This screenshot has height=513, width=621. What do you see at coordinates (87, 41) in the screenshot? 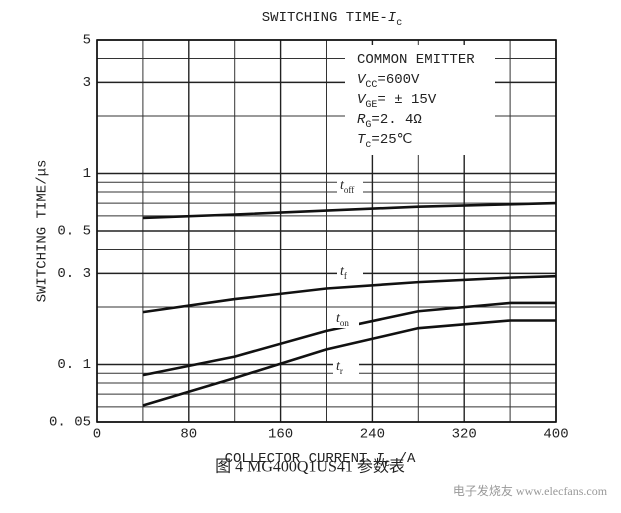
I see `y-tick-label: 5` at bounding box center [87, 41].